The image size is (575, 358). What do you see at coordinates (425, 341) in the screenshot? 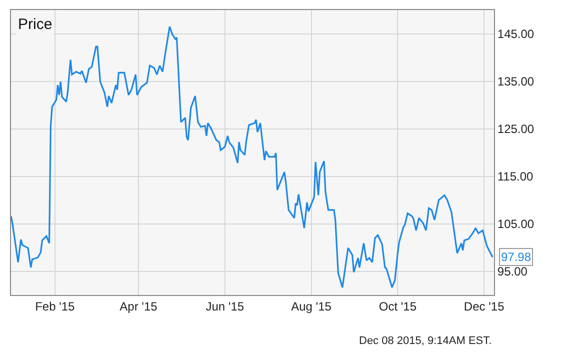
I see `text: Dec 08 2015, 9:14AM EST.` at bounding box center [425, 341].